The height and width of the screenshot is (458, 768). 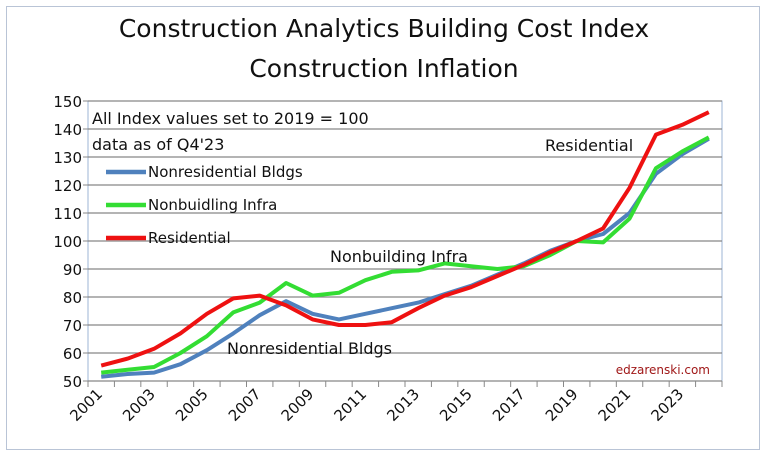 I want to click on x-tick-label: 2011, so click(x=350, y=405).